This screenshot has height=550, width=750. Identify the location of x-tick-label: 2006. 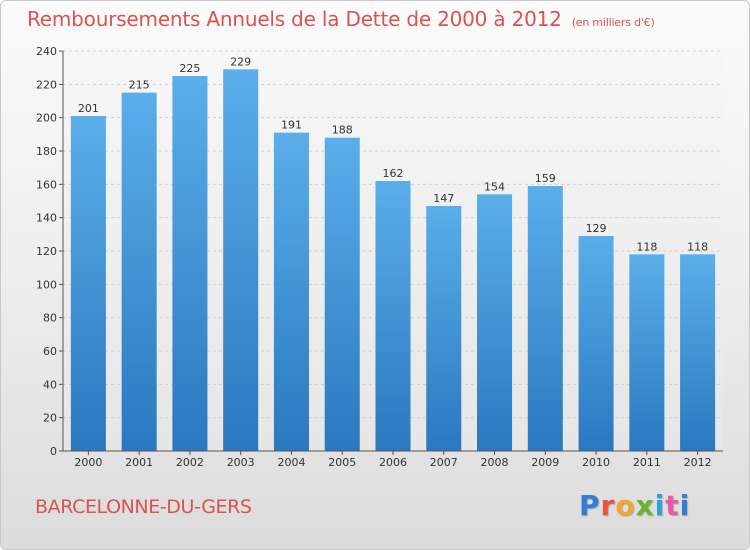
(393, 462).